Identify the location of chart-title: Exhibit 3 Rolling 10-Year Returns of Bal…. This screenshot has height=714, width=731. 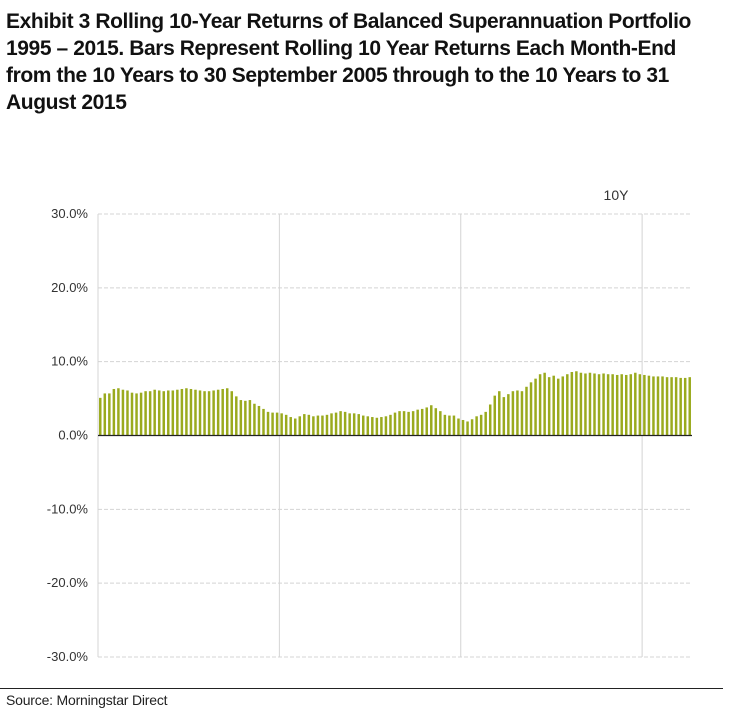
(363, 62).